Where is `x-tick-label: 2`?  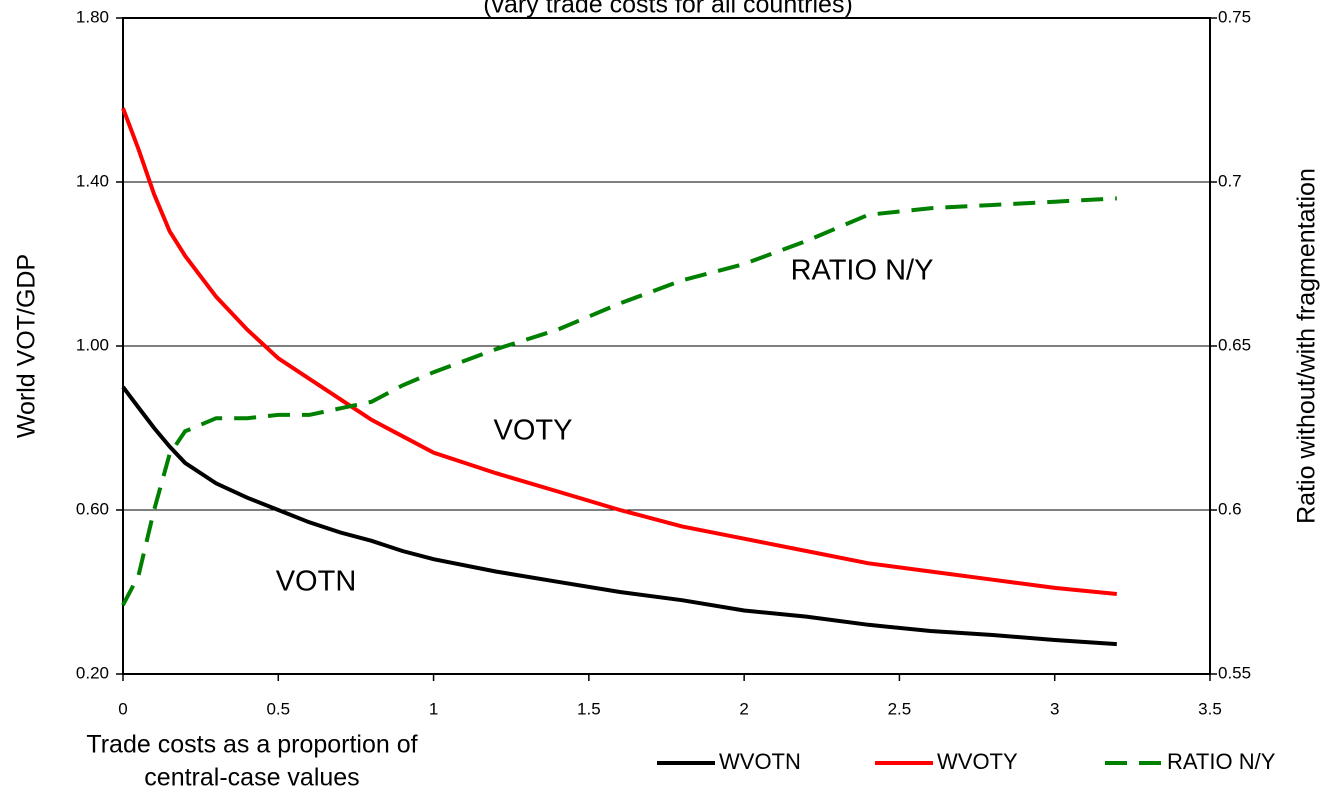
x-tick-label: 2 is located at coordinates (743, 708).